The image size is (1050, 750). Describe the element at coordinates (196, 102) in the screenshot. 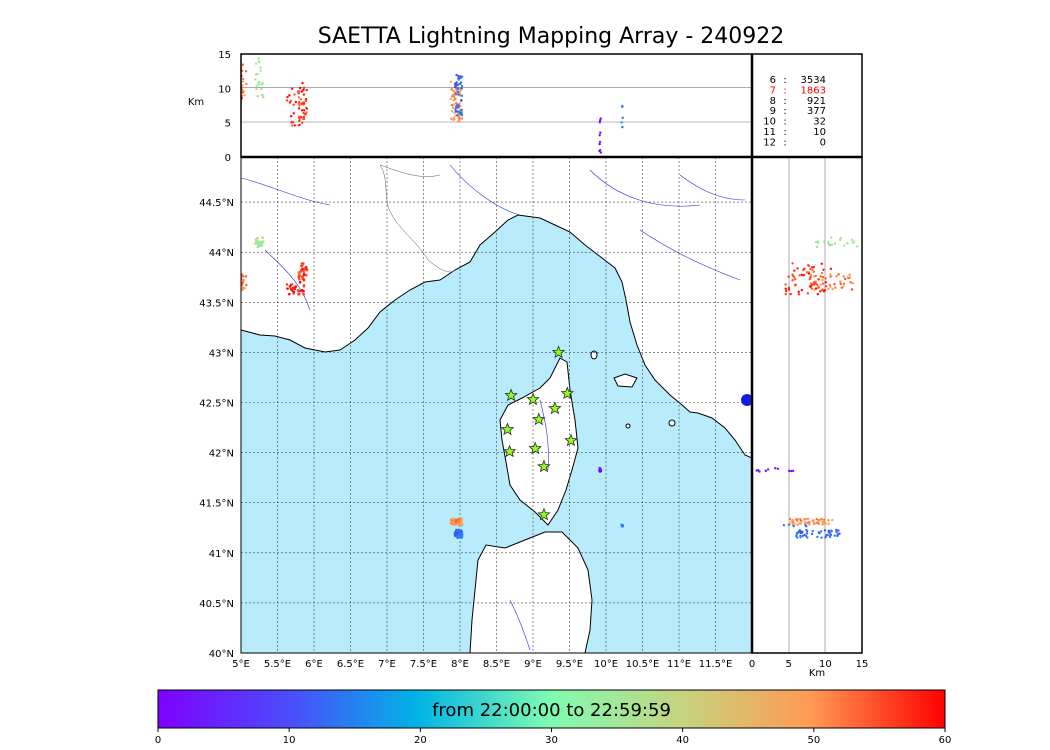

I see `alt-axis-label: Km` at that location.